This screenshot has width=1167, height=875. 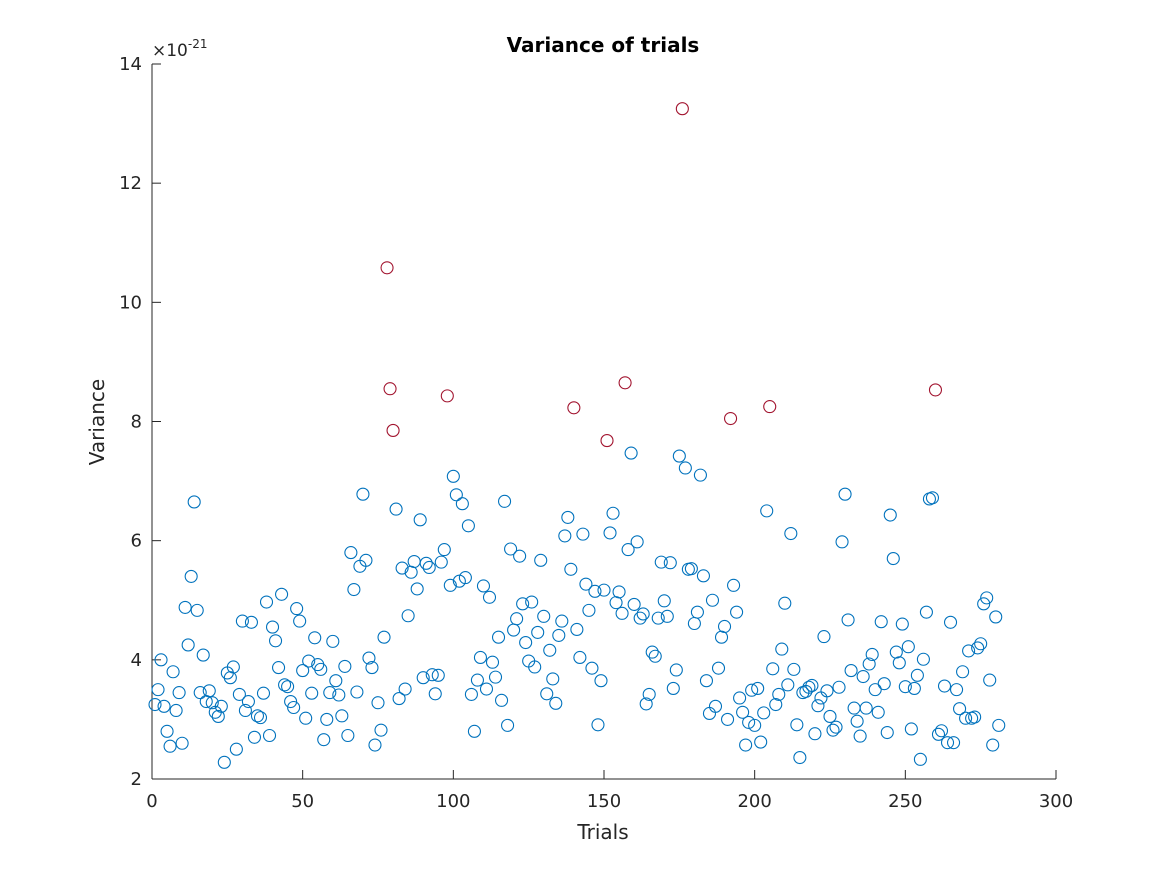 What do you see at coordinates (198, 44) in the screenshot?
I see `y-exponent-power: -21` at bounding box center [198, 44].